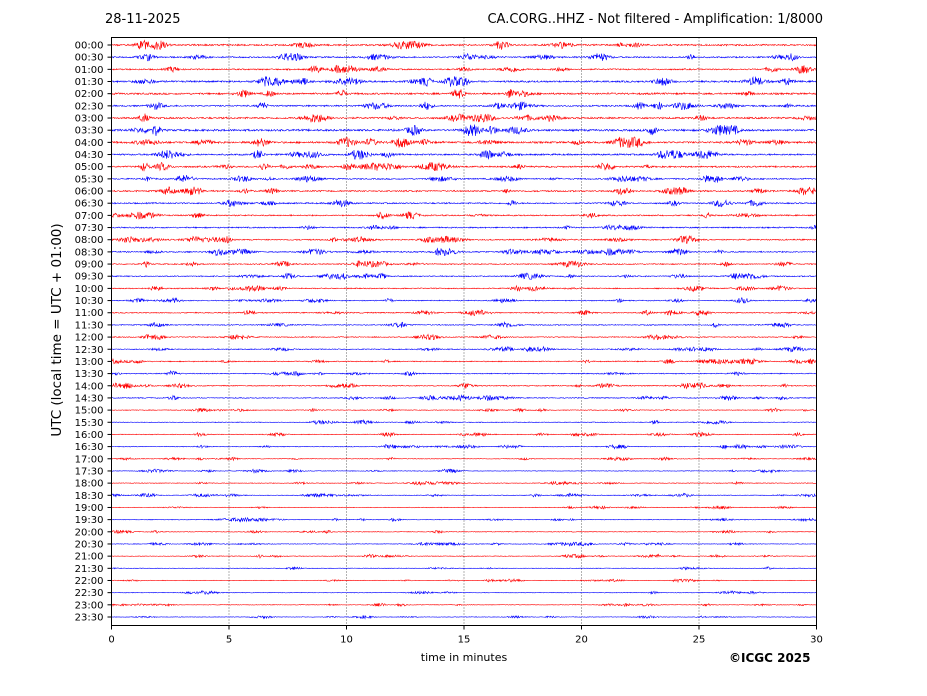 The image size is (927, 696). Describe the element at coordinates (89, 484) in the screenshot. I see `row-time-label: 18:00` at that location.